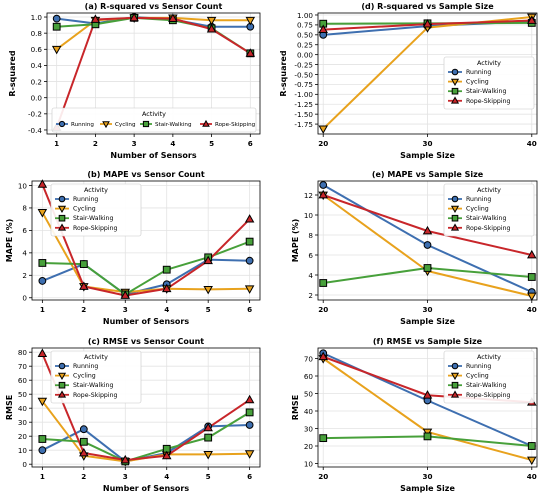 This screenshot has width=550, height=493. What do you see at coordinates (532, 476) in the screenshot?
I see `x-tick-label: 40` at bounding box center [532, 476].